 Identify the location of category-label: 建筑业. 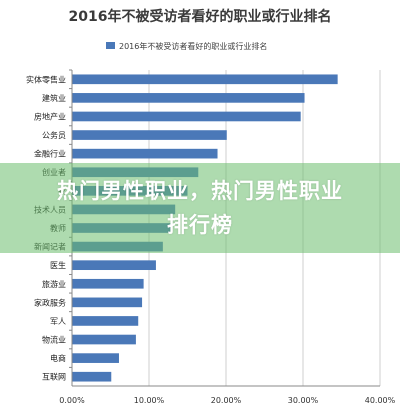
(54, 98).